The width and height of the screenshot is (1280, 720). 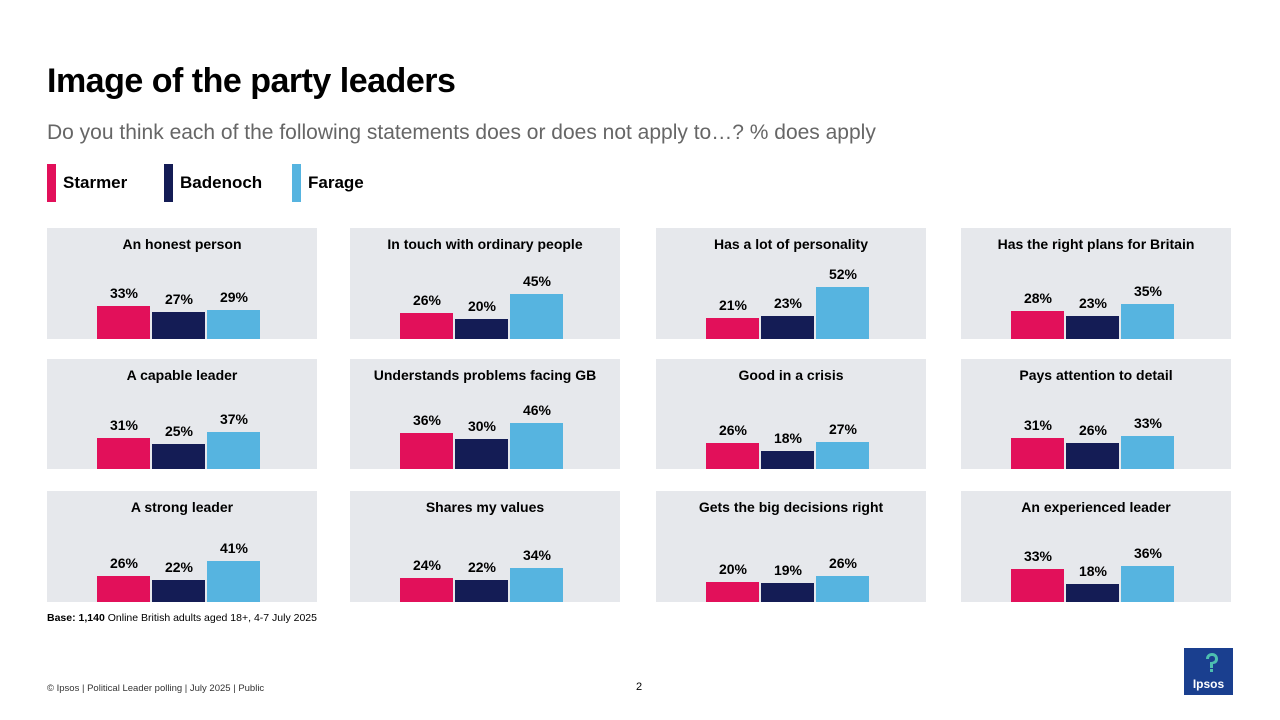 What do you see at coordinates (1096, 546) in the screenshot?
I see `chart-panel: An experienced leader 33% 18% 36%` at bounding box center [1096, 546].